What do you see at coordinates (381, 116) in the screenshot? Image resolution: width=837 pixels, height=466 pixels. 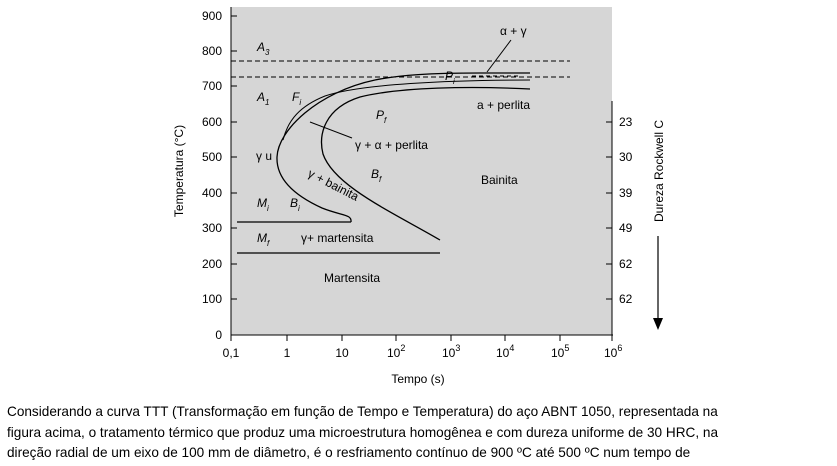 I see `pf-label: Pf` at bounding box center [381, 116].